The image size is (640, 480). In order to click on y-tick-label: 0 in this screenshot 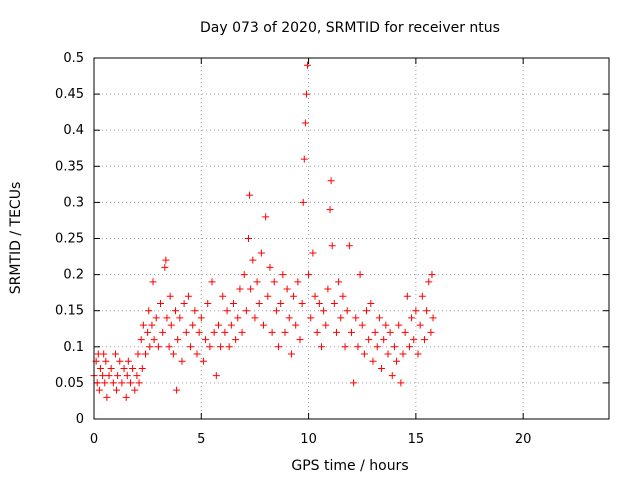, I will do `click(80, 419)`.